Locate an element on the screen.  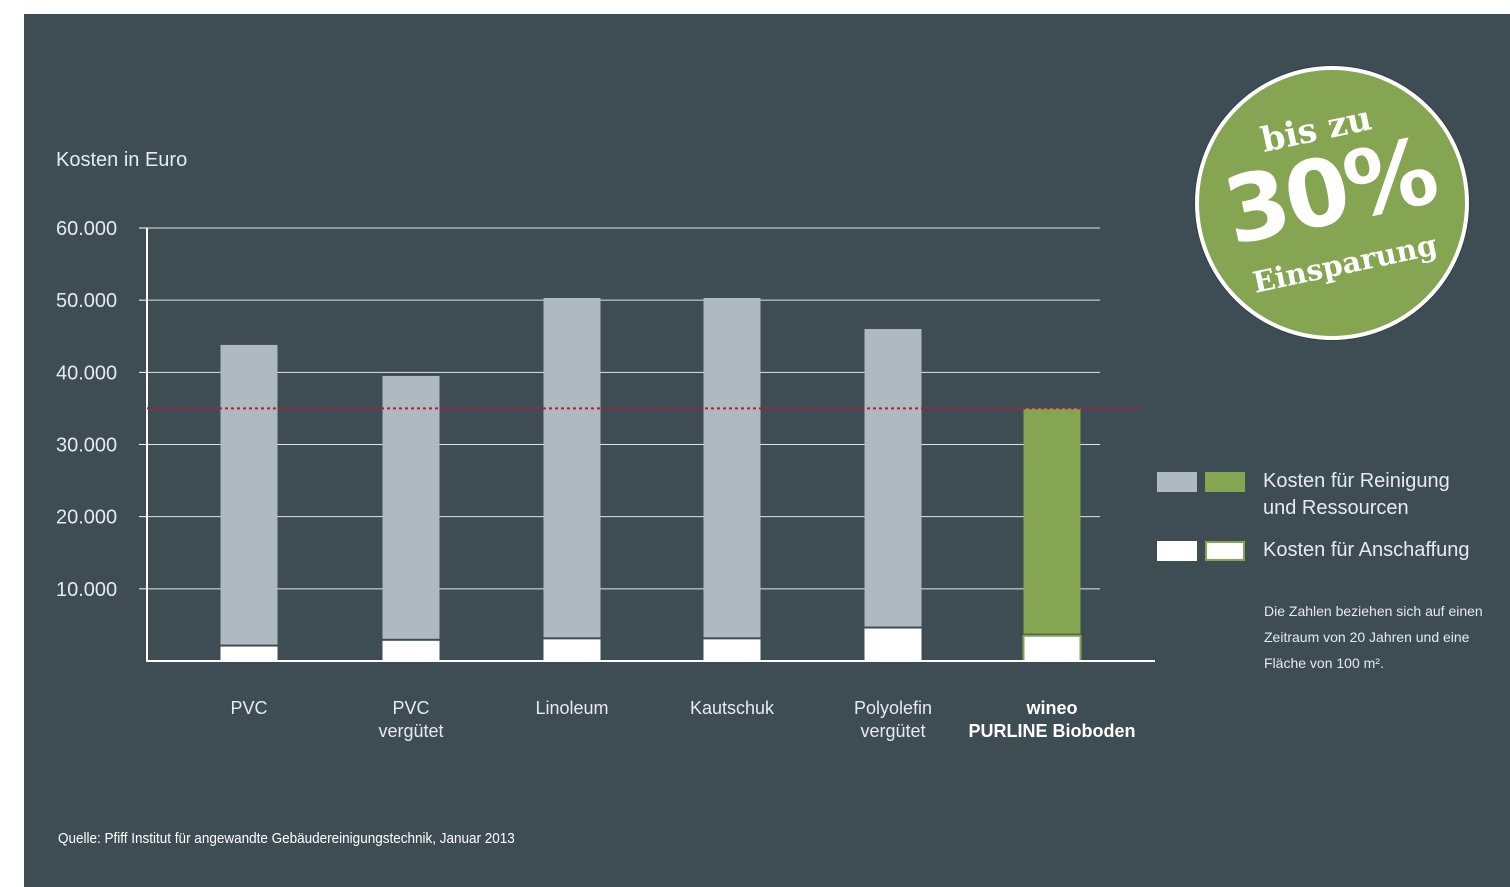
y-tick-label: 10.000 is located at coordinates (86, 590).